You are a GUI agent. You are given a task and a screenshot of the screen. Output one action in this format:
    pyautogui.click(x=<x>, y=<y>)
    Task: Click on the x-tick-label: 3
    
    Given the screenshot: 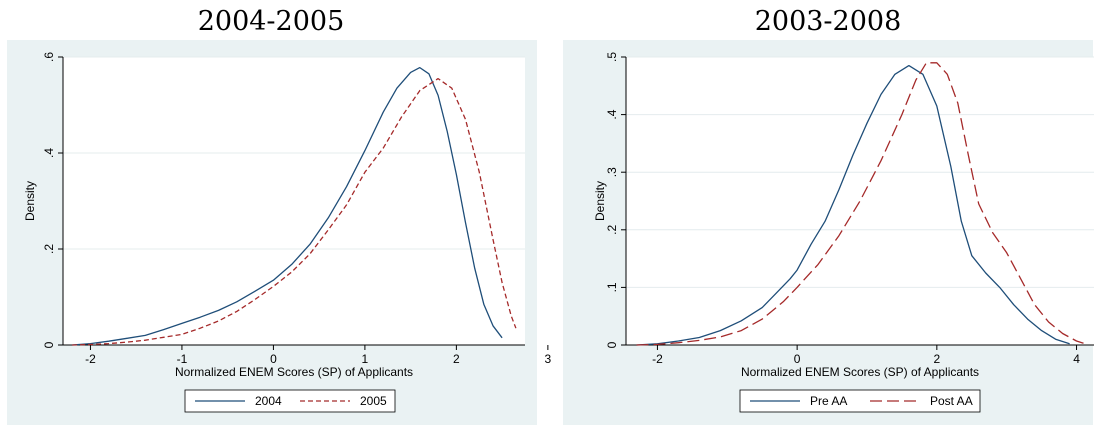 What is the action you would take?
    pyautogui.click(x=548, y=359)
    